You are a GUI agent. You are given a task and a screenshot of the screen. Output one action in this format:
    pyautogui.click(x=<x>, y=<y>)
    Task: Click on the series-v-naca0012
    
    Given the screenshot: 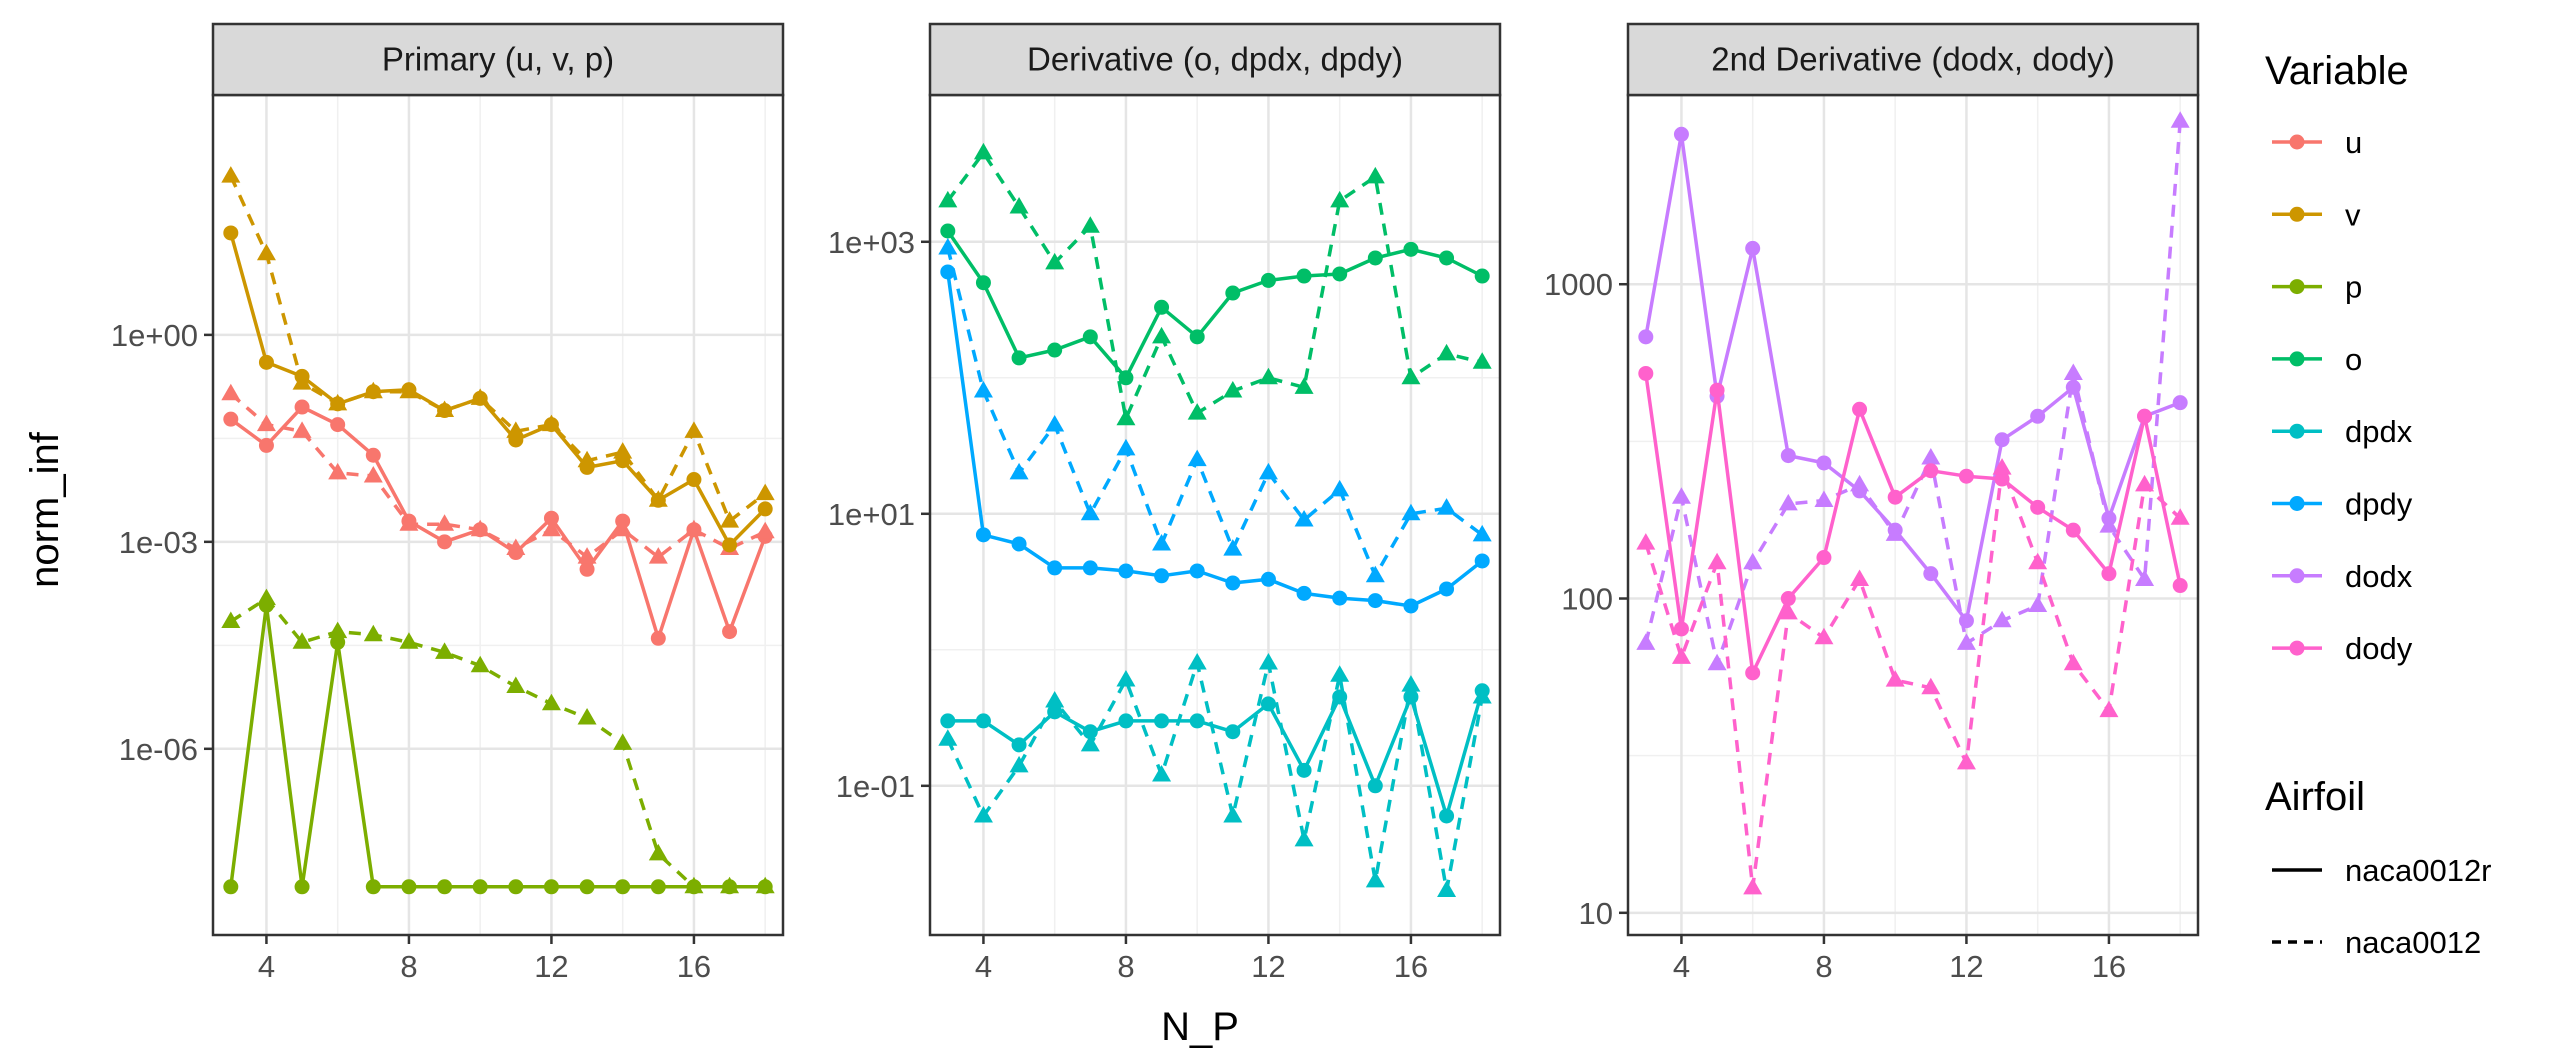 What is the action you would take?
    pyautogui.click(x=498, y=347)
    